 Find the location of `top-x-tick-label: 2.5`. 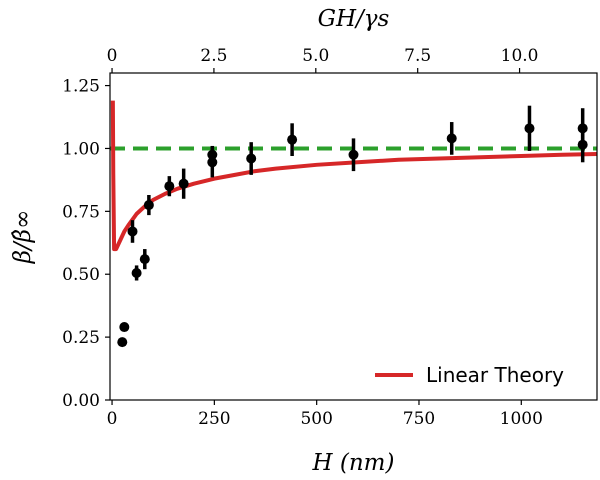

top-x-tick-label: 2.5 is located at coordinates (213, 56).